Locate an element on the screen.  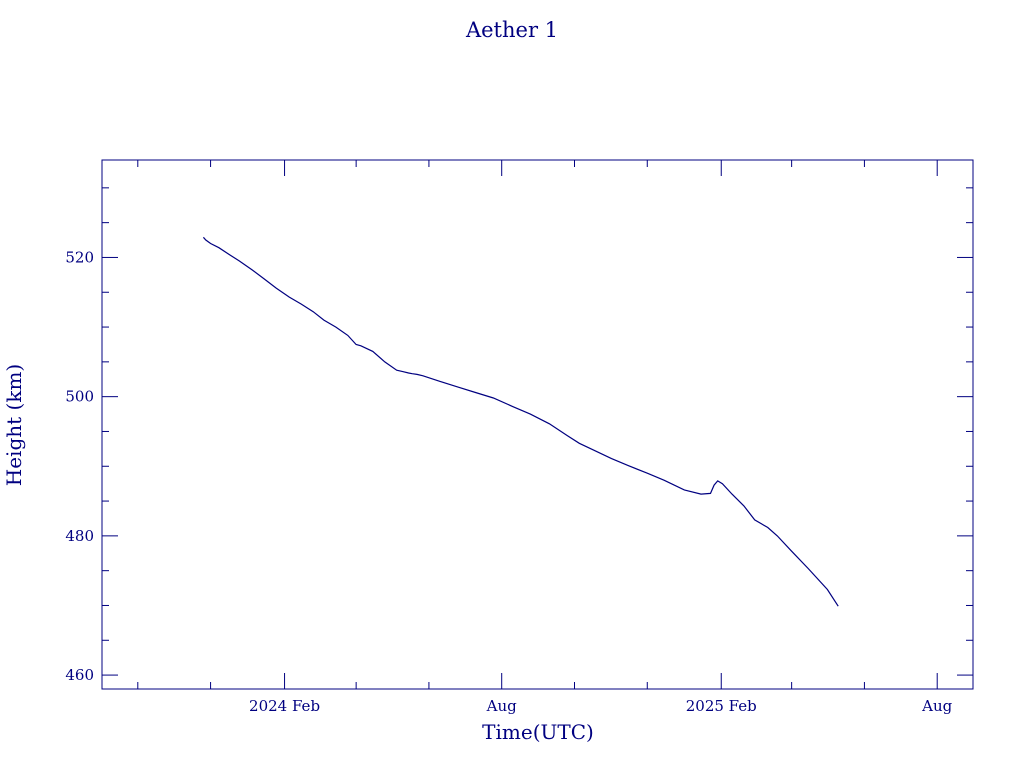
y-tick-label: 500 is located at coordinates (79, 397).